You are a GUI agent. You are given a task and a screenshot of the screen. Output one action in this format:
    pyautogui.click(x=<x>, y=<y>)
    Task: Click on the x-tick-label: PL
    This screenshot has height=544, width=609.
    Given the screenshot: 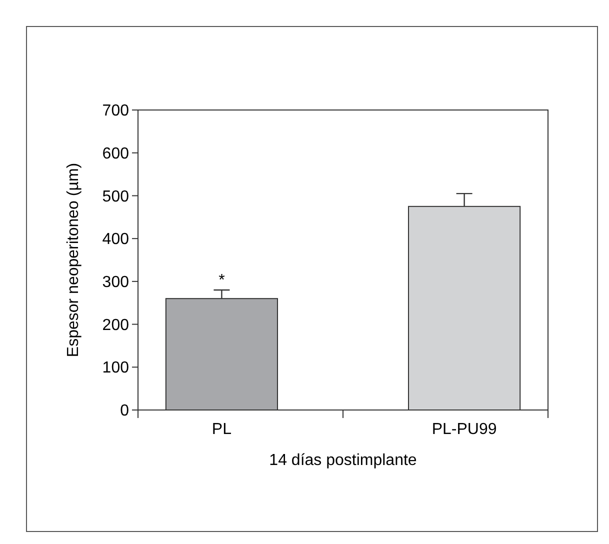 What is the action you would take?
    pyautogui.click(x=222, y=429)
    